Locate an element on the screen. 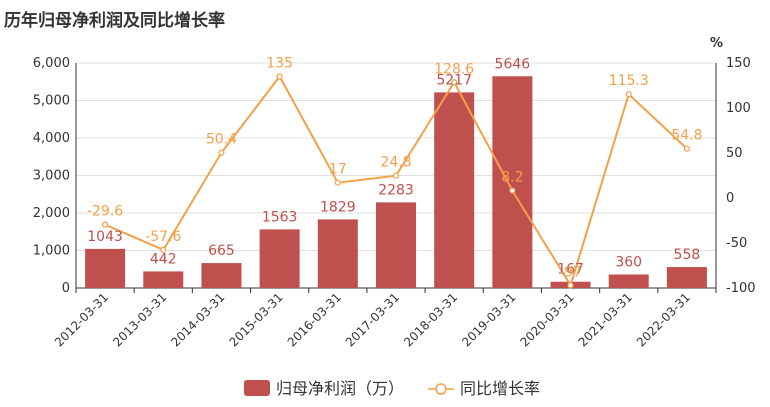 This screenshot has height=407, width=770. y-right-tick-label: 50 is located at coordinates (734, 153).